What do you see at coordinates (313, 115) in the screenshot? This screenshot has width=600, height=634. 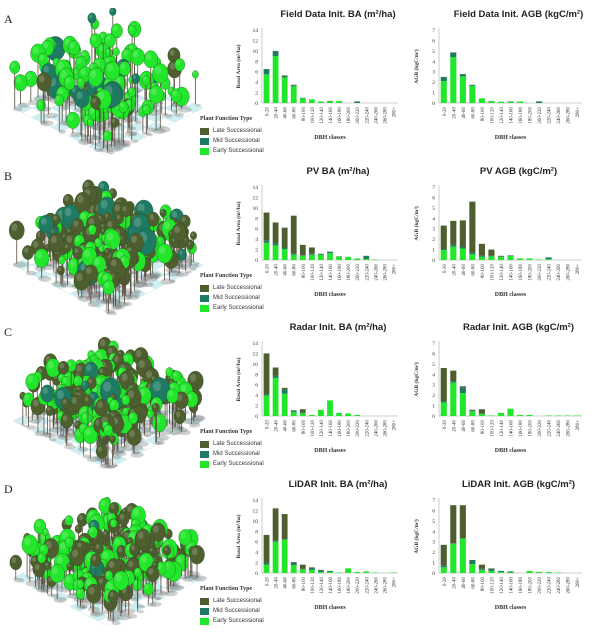 I see `x-tick-label: 100-120` at bounding box center [313, 115].